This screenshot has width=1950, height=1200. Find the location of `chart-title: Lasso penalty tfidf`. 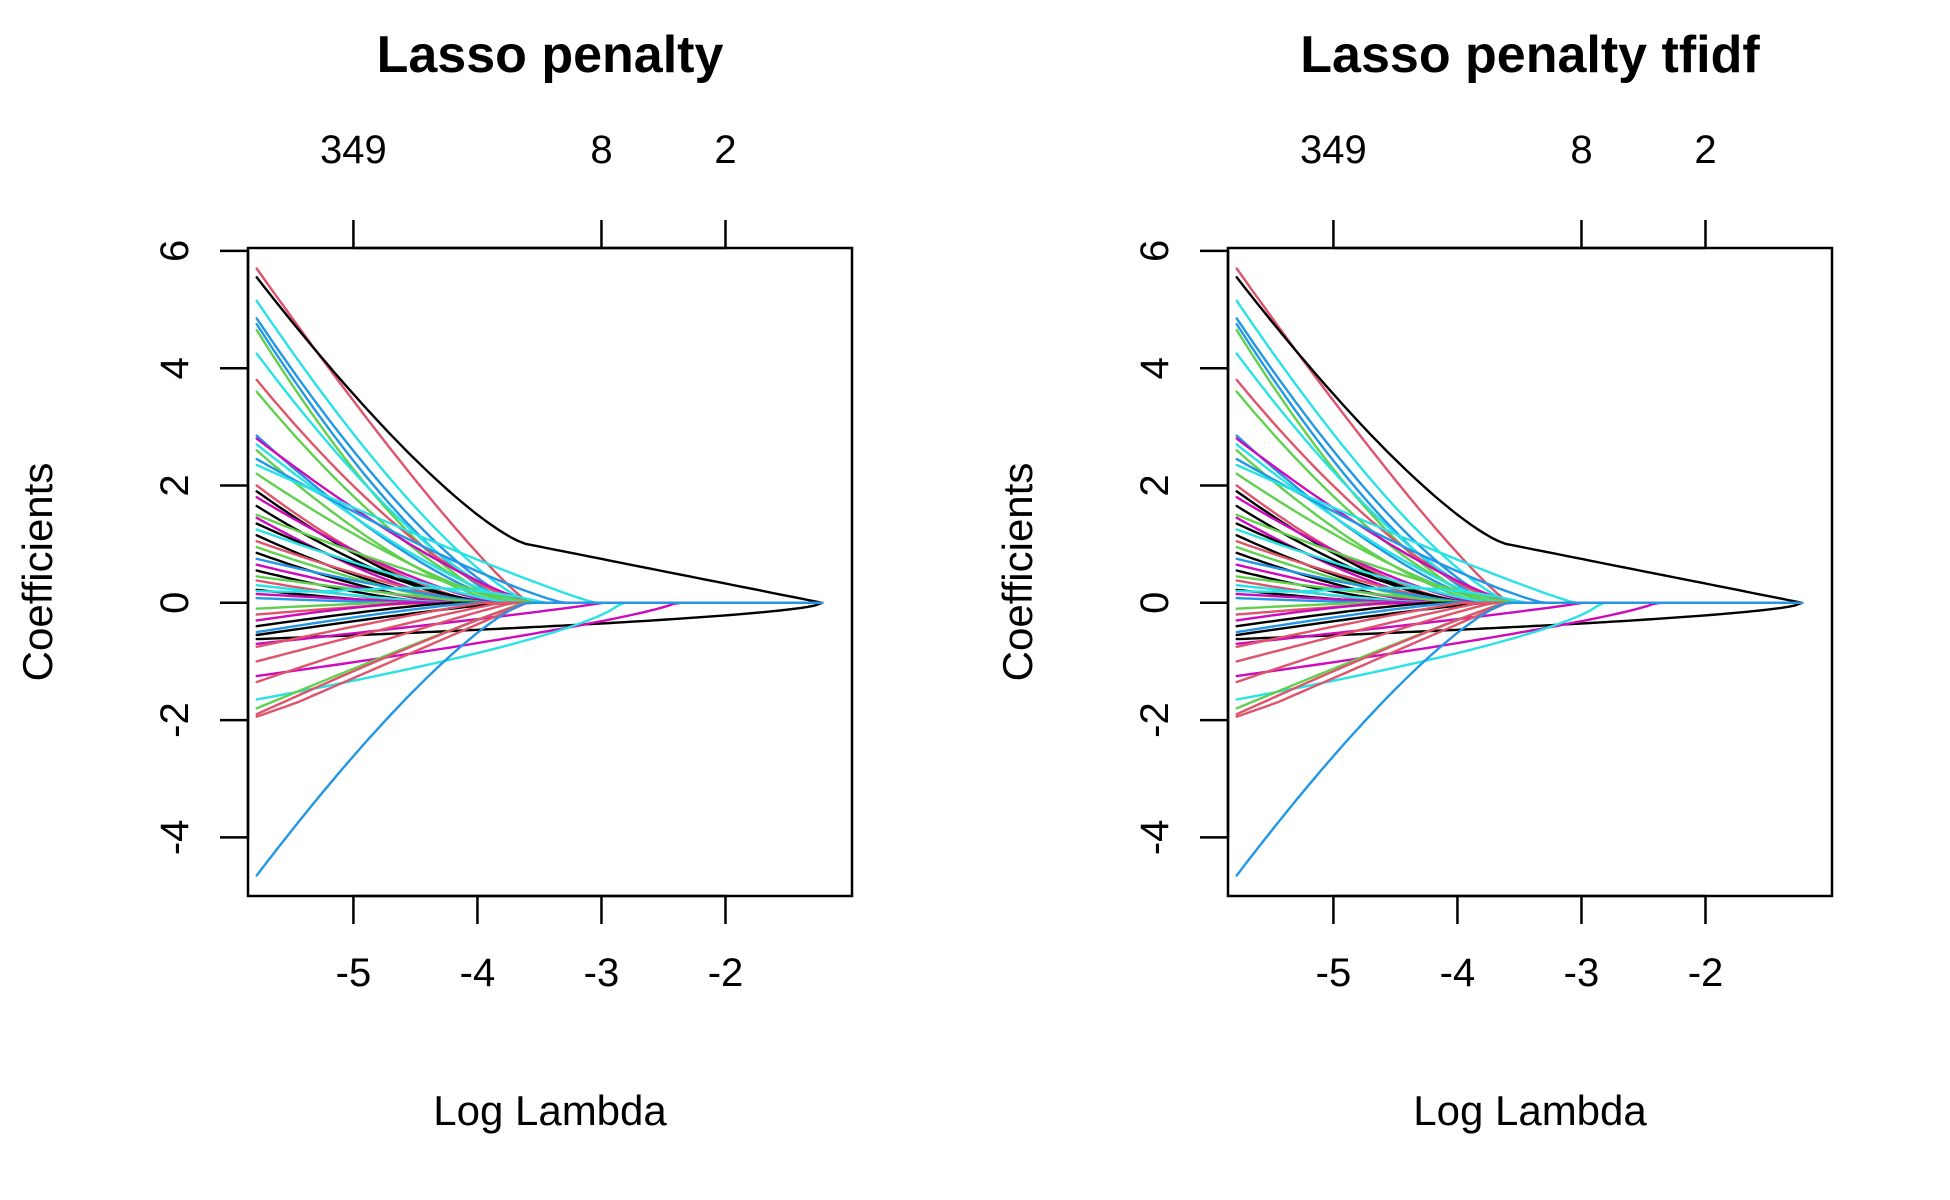

chart-title: Lasso penalty tfidf is located at coordinates (1530, 55).